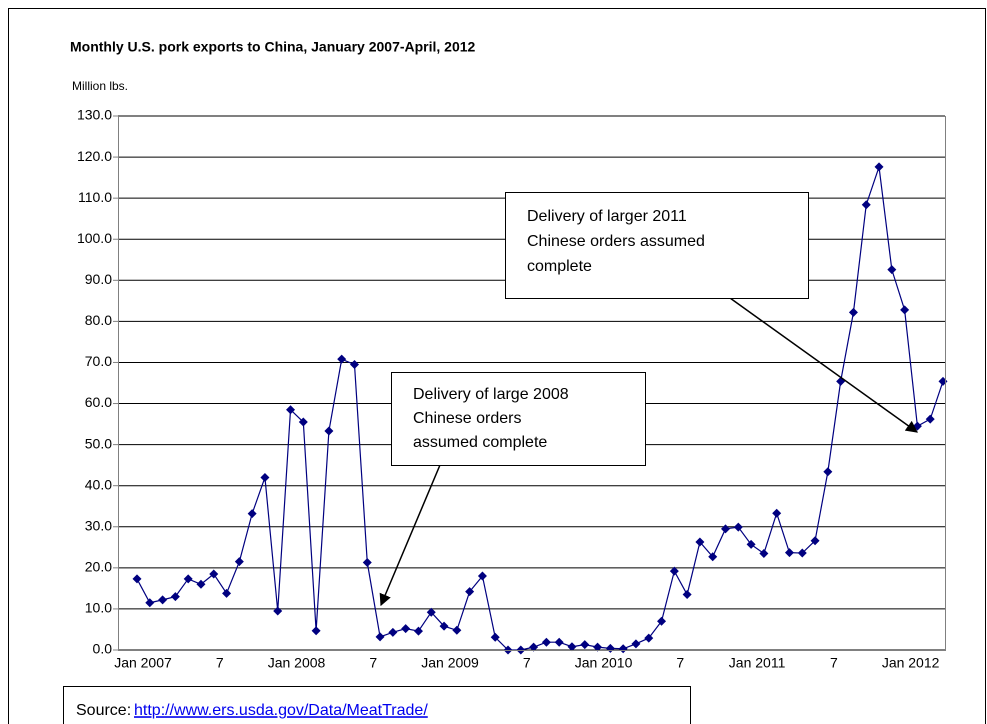  Describe the element at coordinates (100, 86) in the screenshot. I see `y-axis-label: Million lbs.` at that location.